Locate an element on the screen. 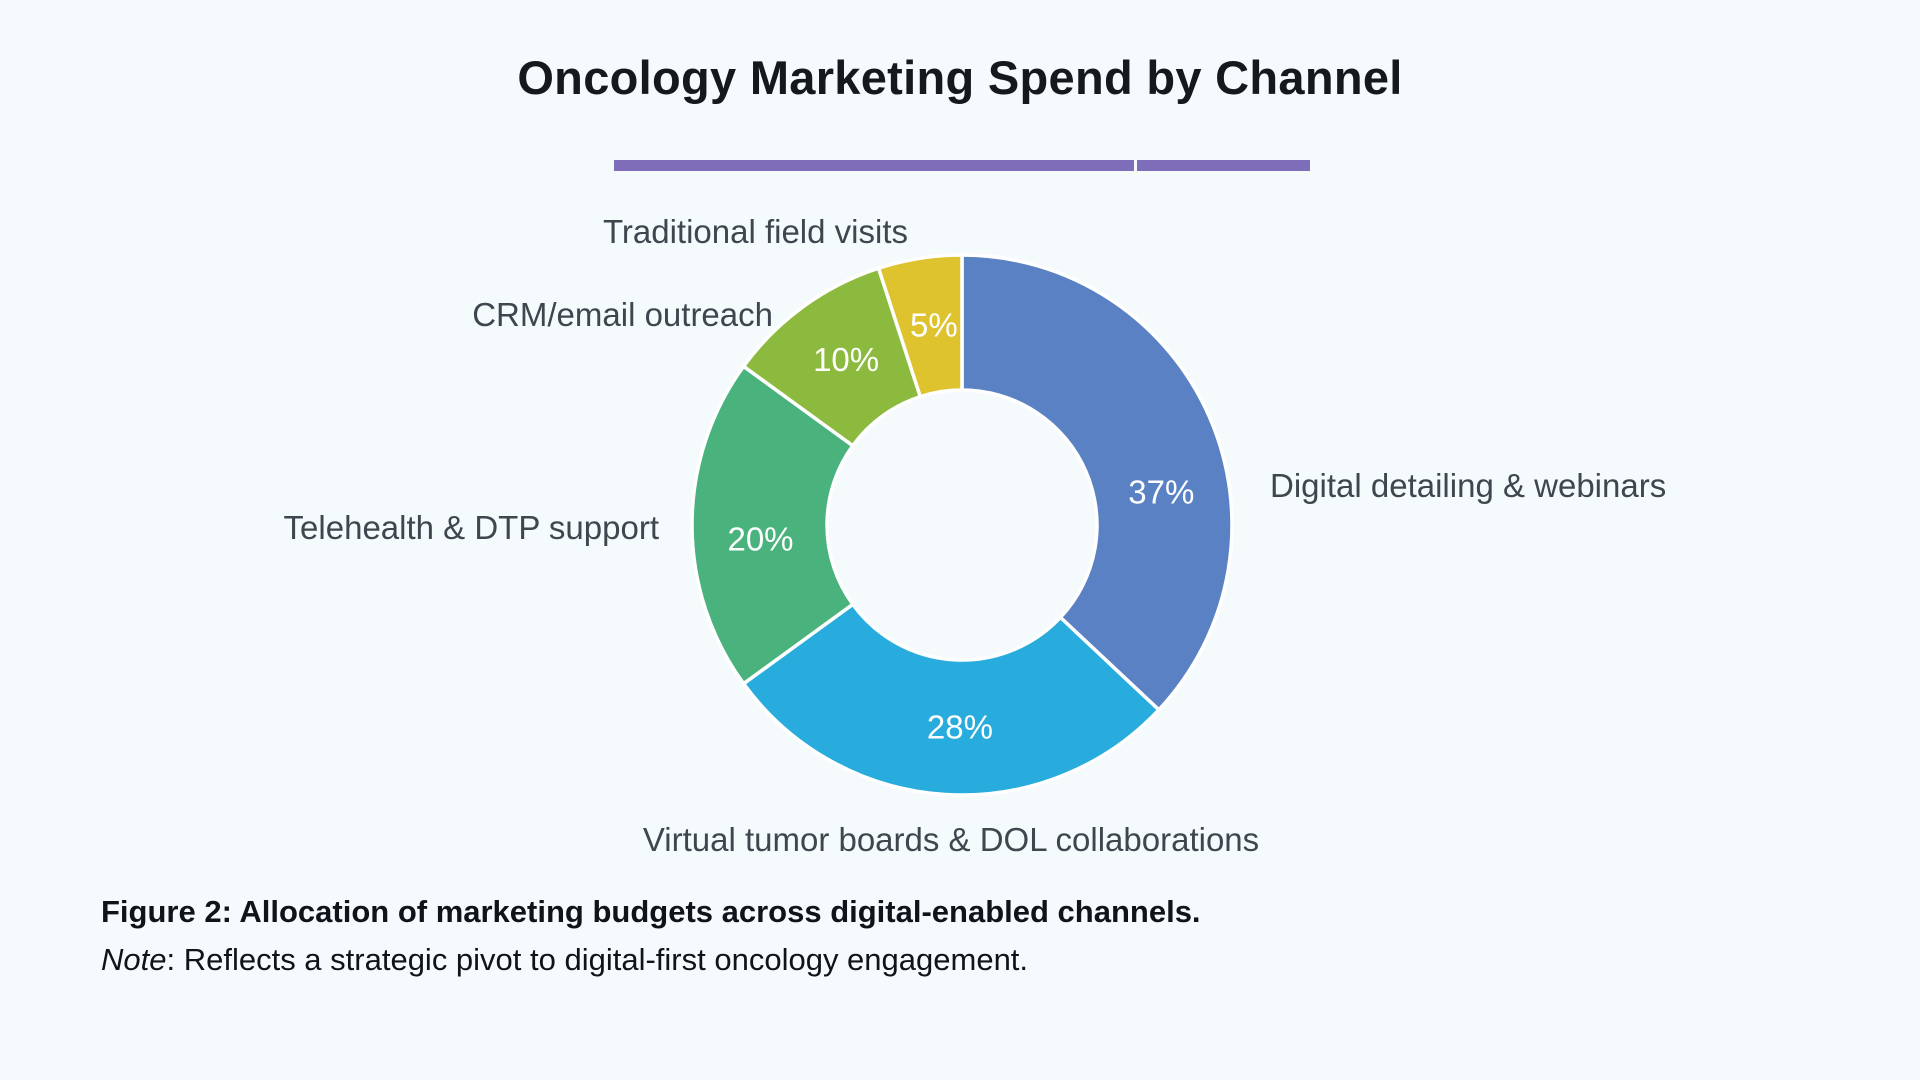  donut-slice-traditional-field-visits is located at coordinates (920, 326).